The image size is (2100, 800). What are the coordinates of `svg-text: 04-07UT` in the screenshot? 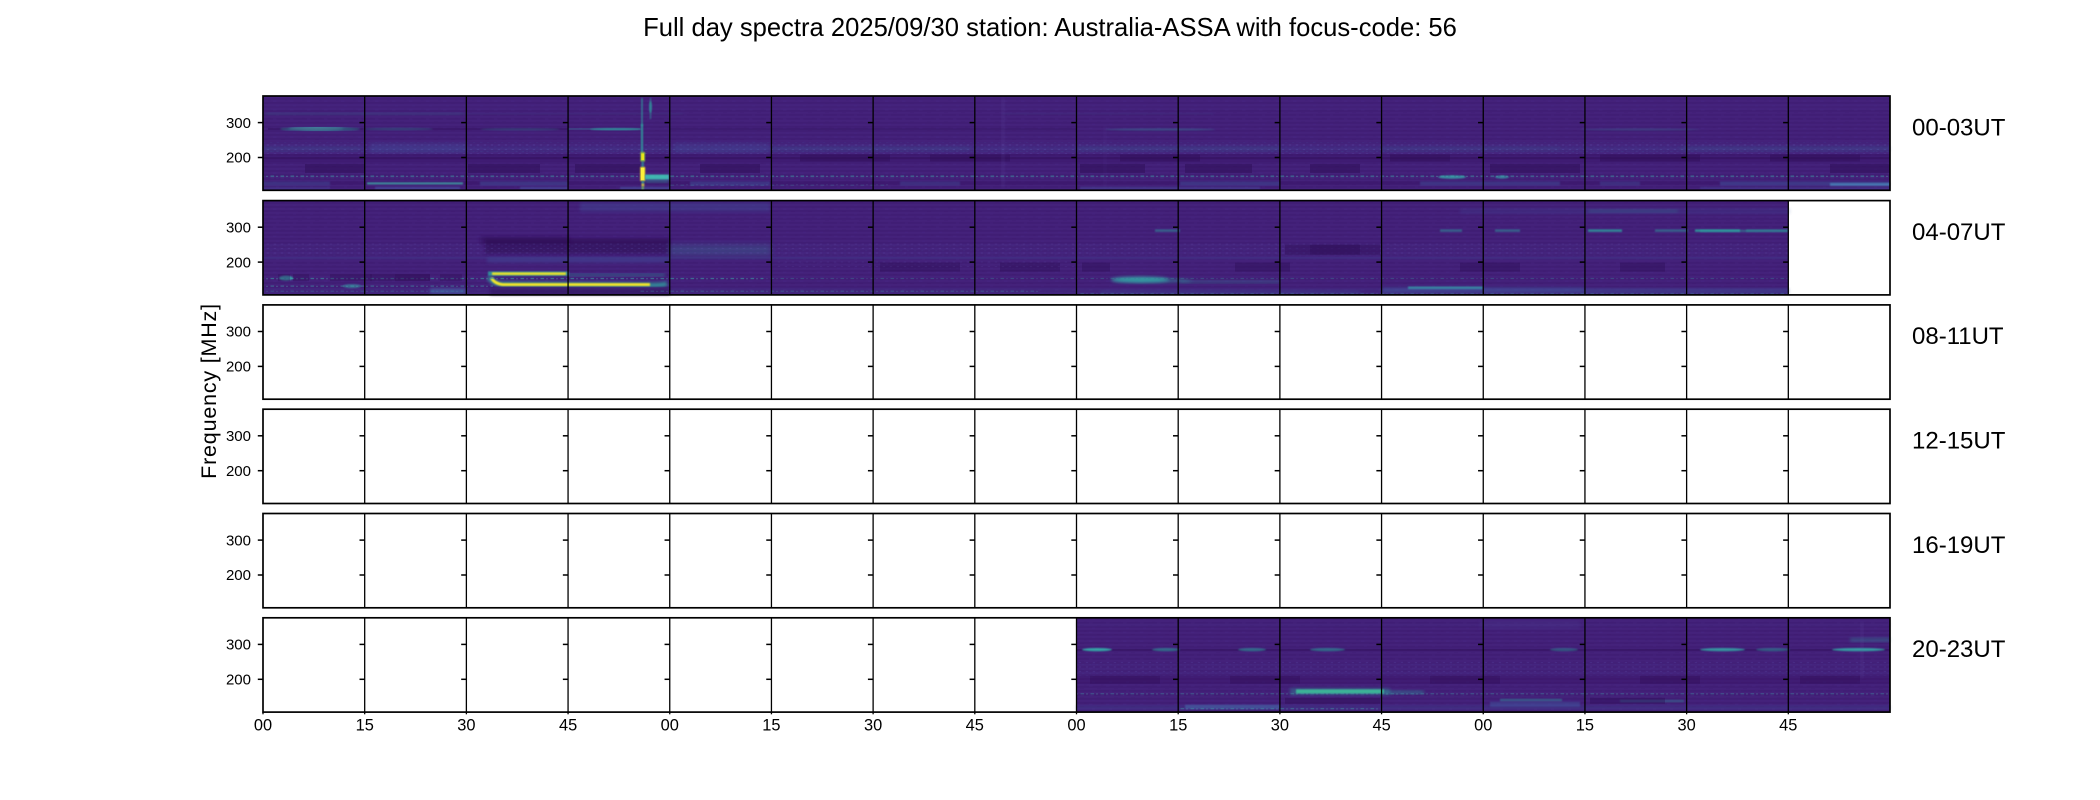 It's located at (1959, 232).